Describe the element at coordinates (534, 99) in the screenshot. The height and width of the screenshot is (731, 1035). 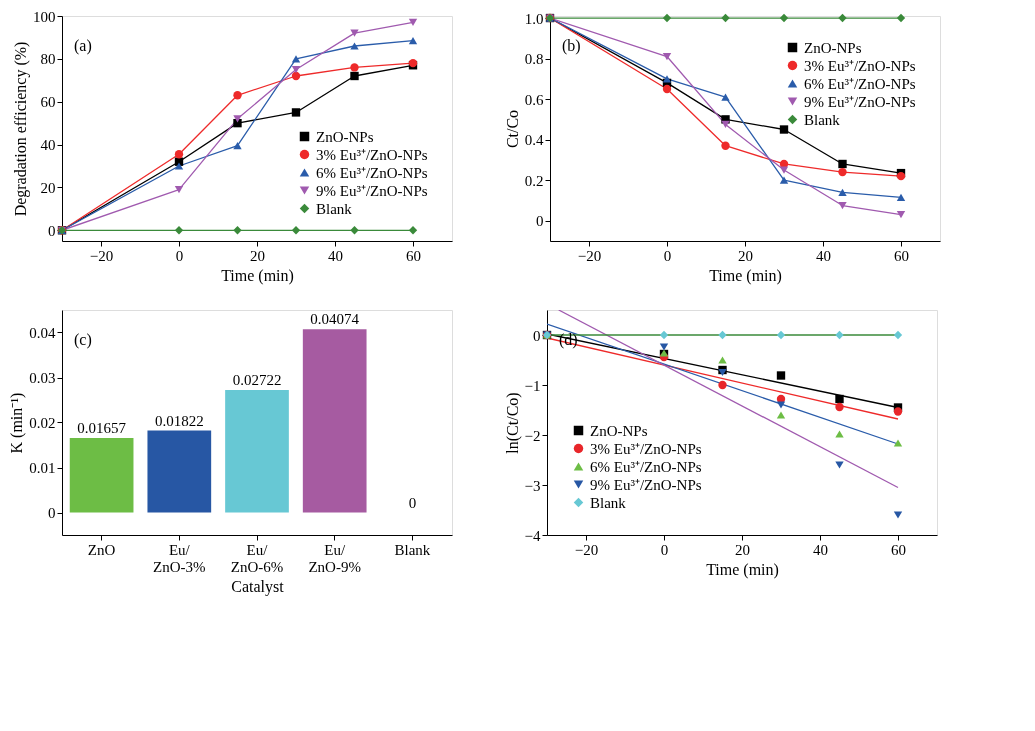
I see `y-tick-label: 0.6` at that location.